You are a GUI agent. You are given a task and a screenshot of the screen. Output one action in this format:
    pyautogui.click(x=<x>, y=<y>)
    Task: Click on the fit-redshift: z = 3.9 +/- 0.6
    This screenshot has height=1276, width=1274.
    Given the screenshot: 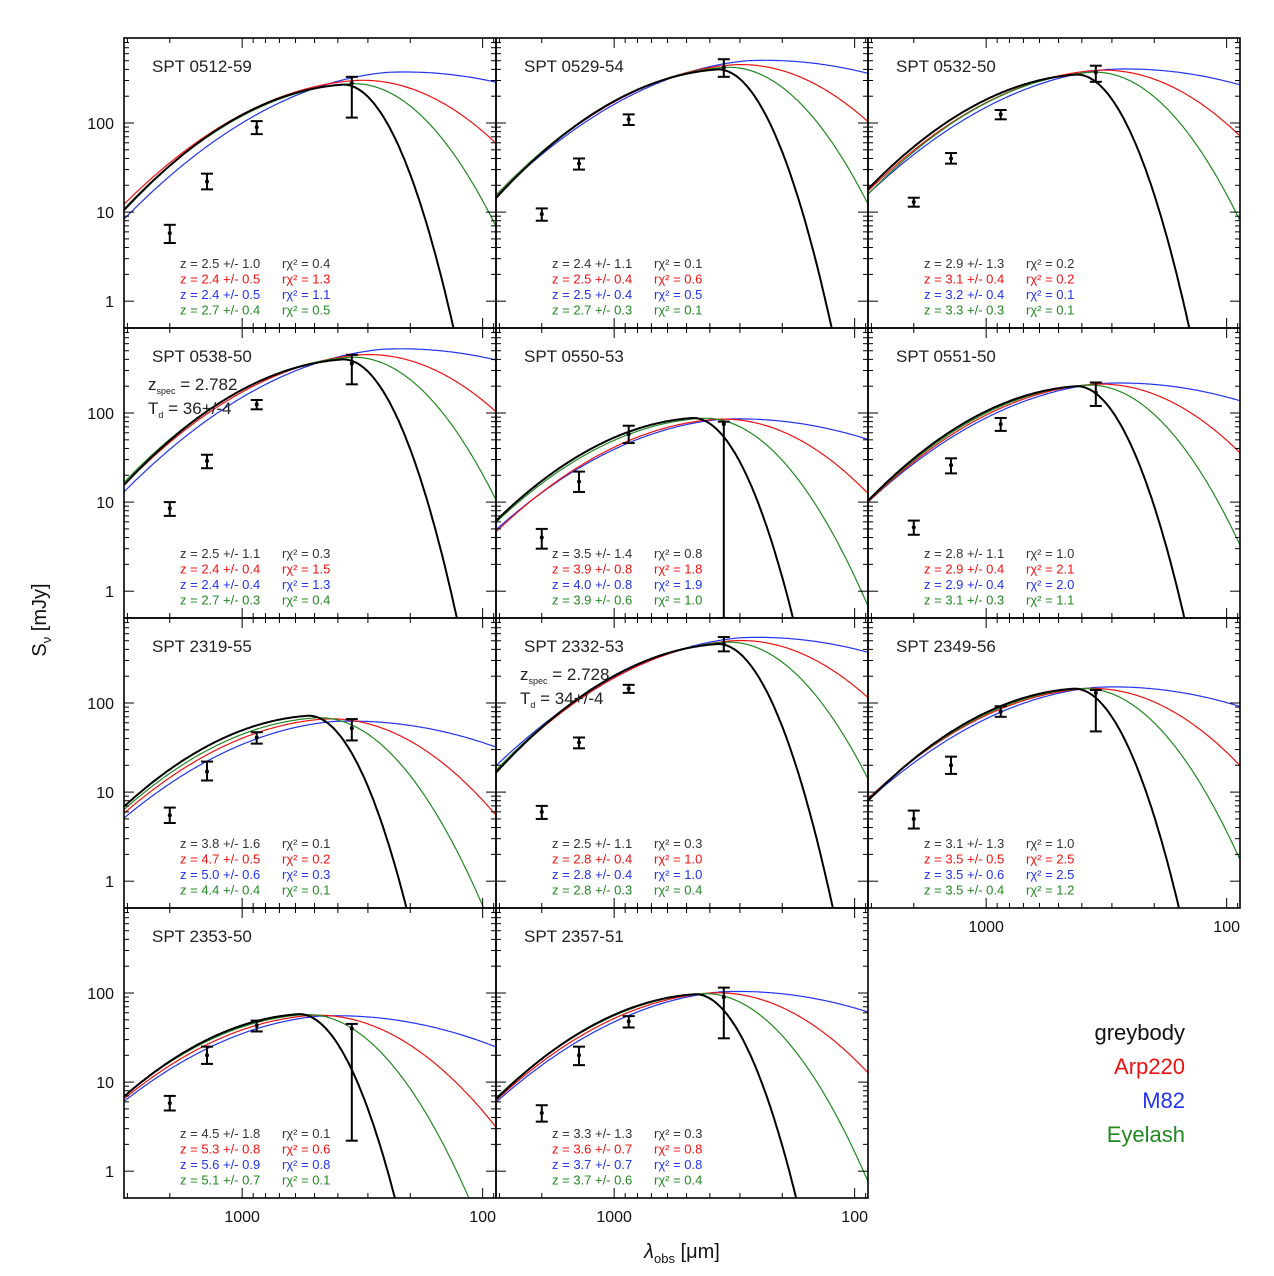 What is the action you would take?
    pyautogui.click(x=592, y=600)
    